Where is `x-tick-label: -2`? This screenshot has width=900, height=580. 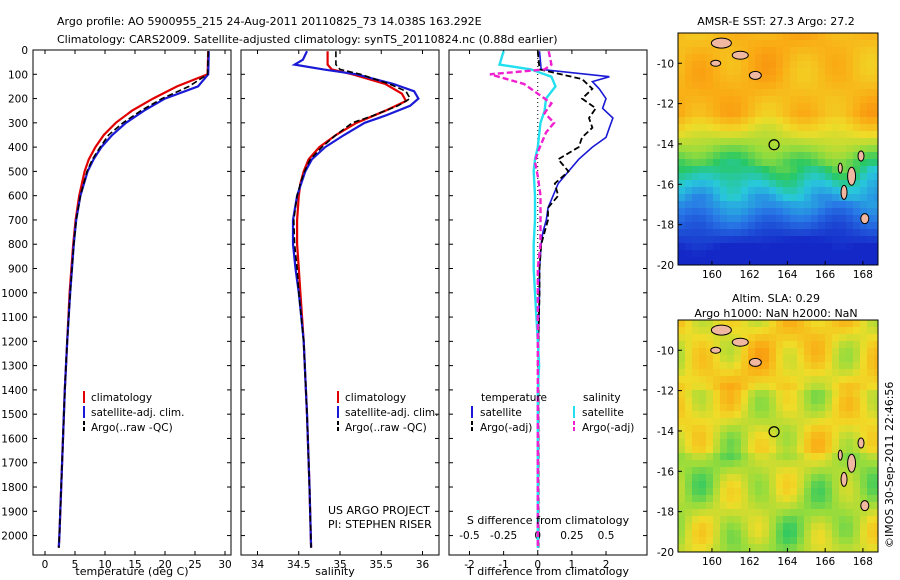 x-tick-label: -2 is located at coordinates (469, 565).